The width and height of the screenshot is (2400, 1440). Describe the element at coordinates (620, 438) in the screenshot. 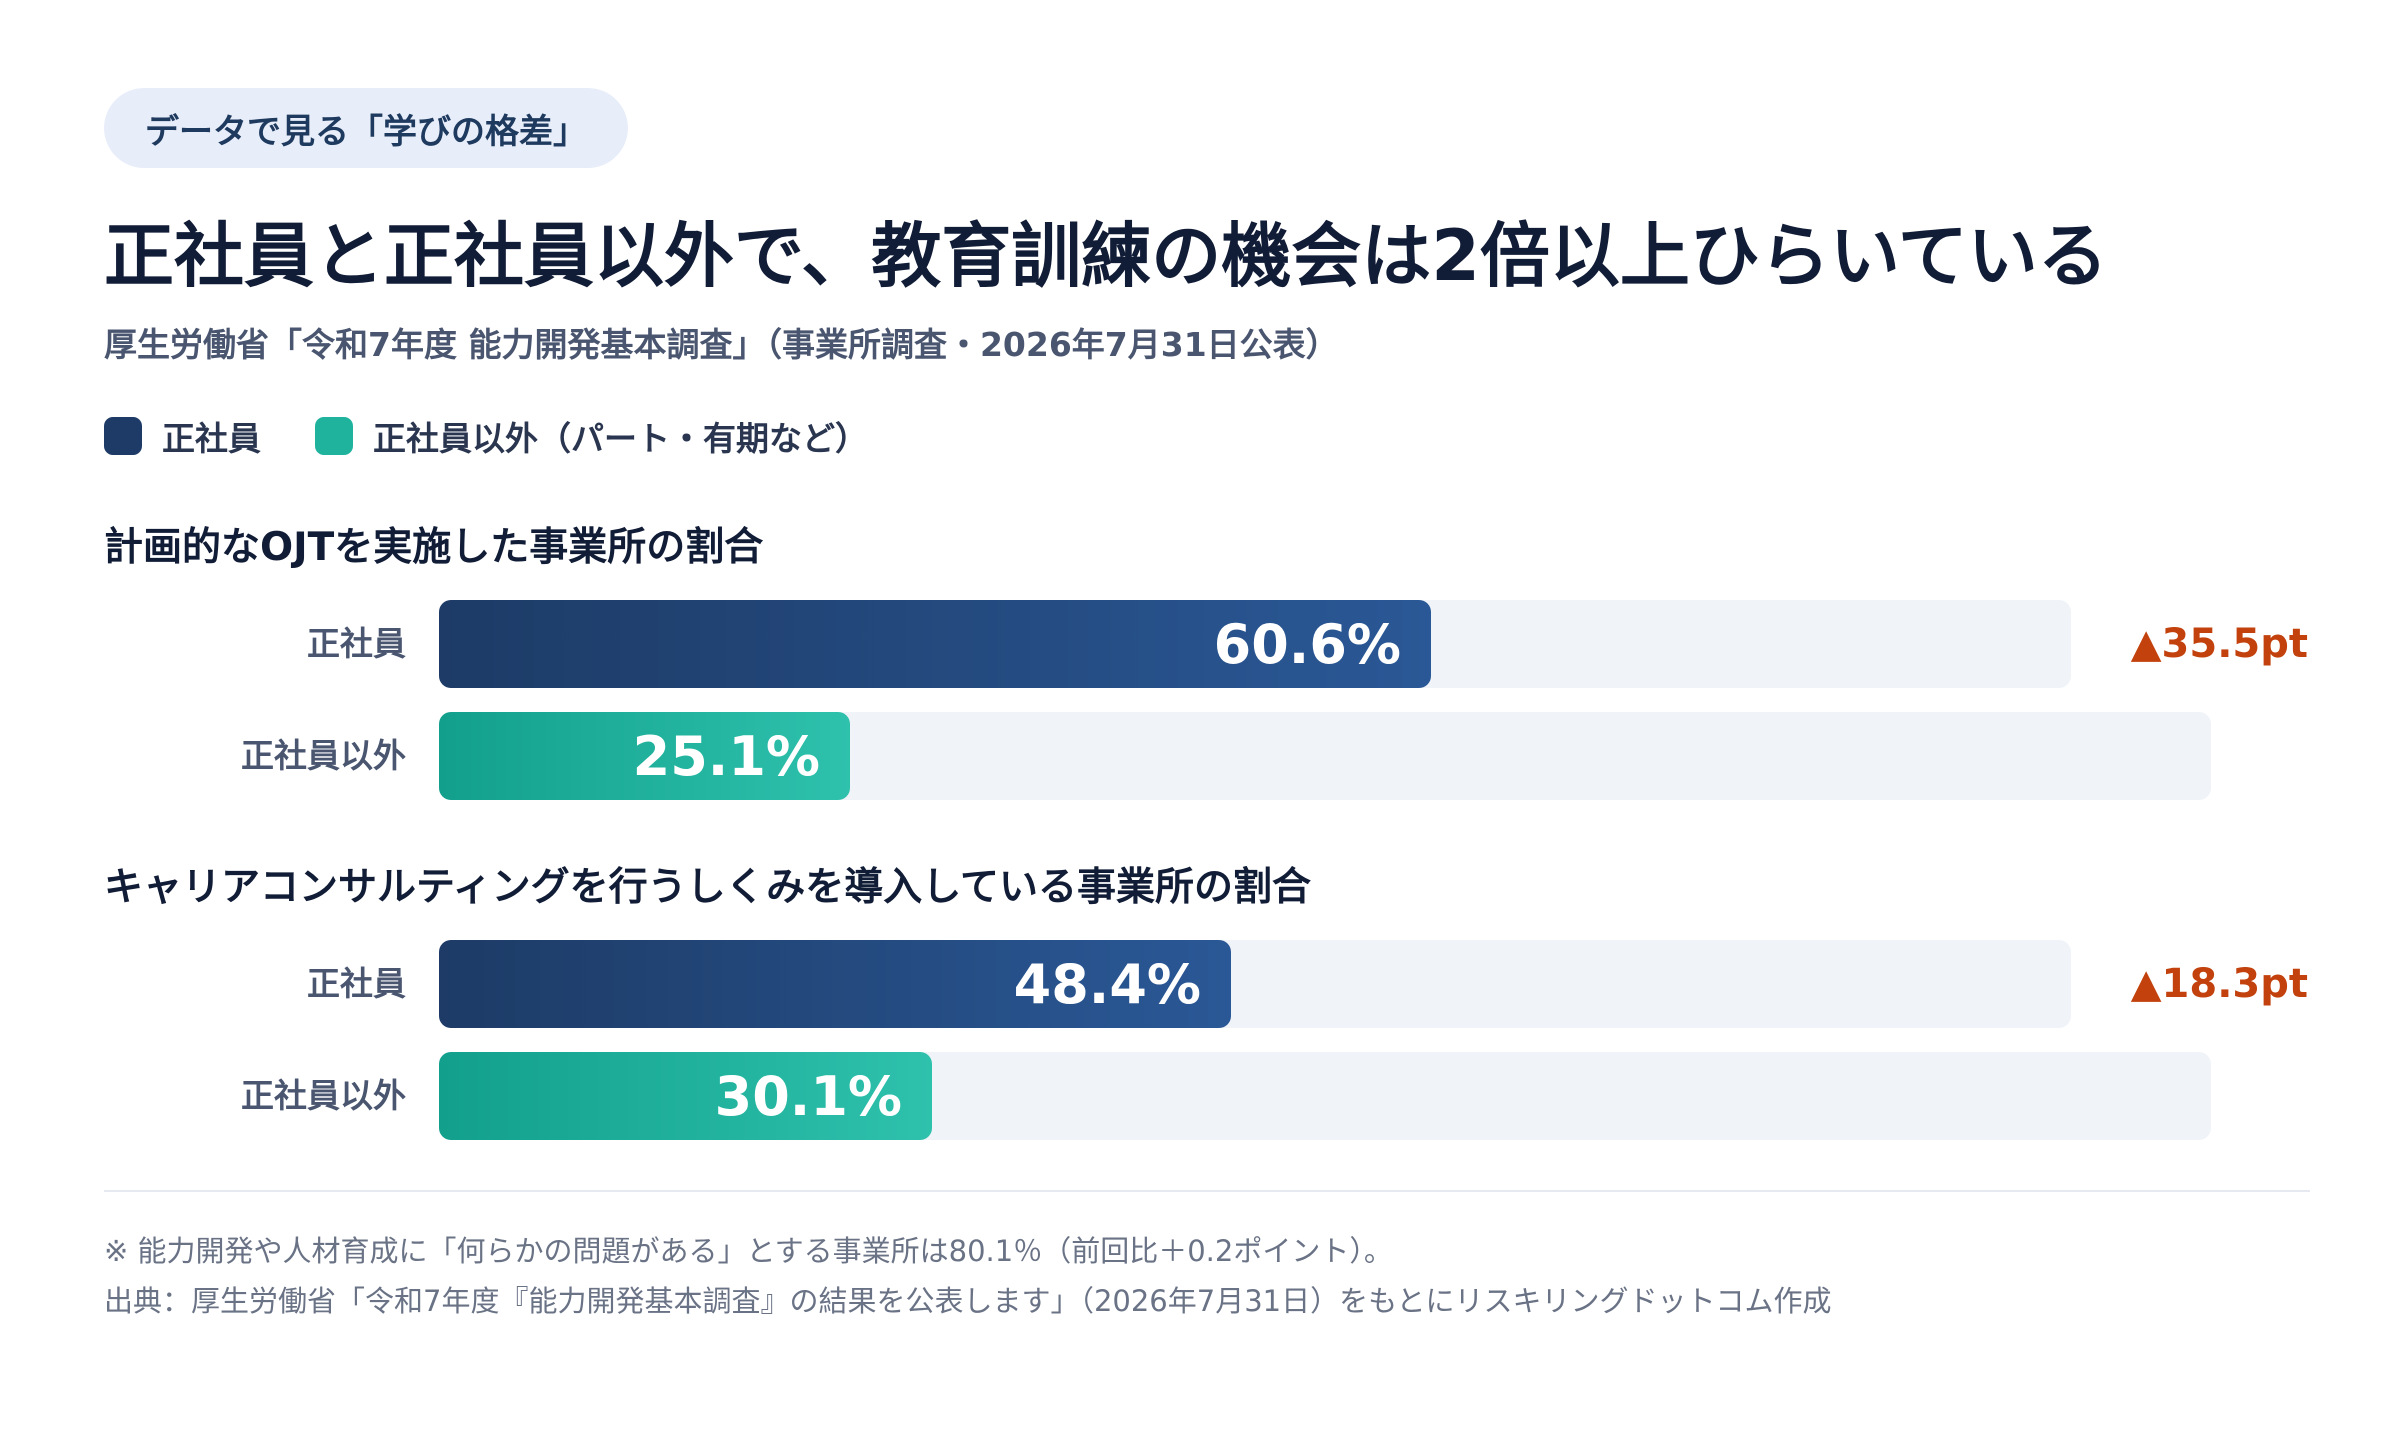

I see `legend-label-nonregular: 正社員以外（パート・有期など）` at that location.